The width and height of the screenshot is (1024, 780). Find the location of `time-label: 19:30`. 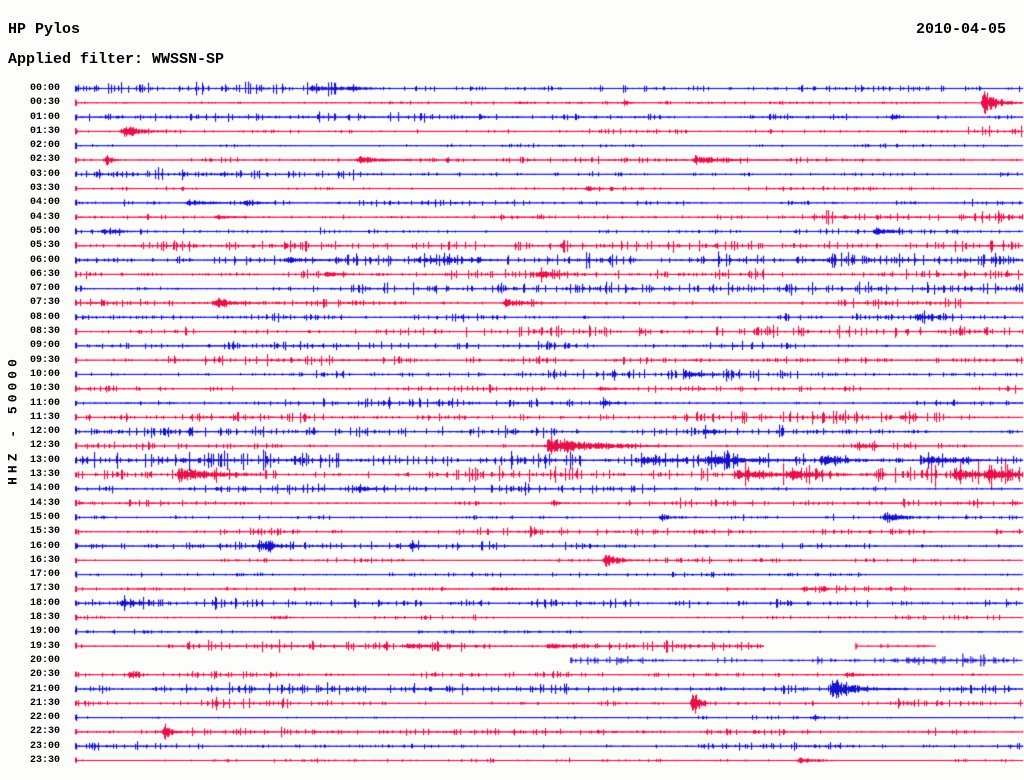

time-label: 19:30 is located at coordinates (44, 646).